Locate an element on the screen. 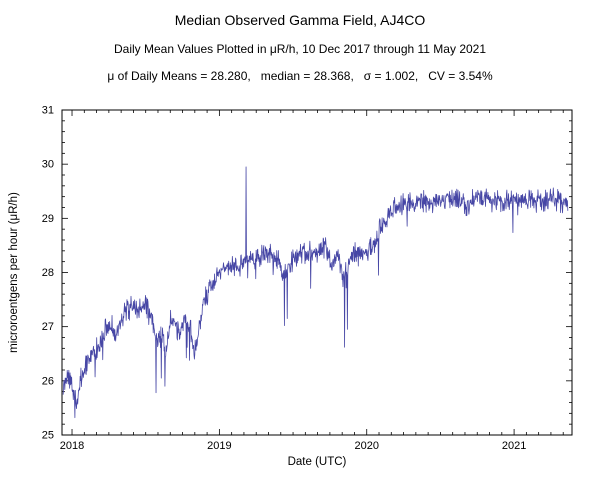  x-tick-label: 2020 is located at coordinates (366, 446).